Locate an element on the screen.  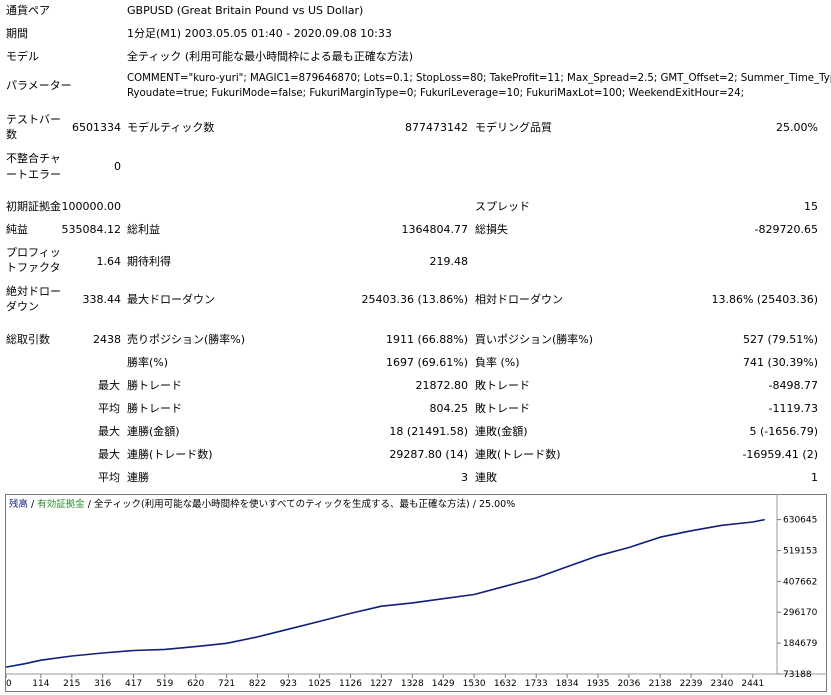
modeled-ticks-label: モデルティック数 is located at coordinates (171, 127).